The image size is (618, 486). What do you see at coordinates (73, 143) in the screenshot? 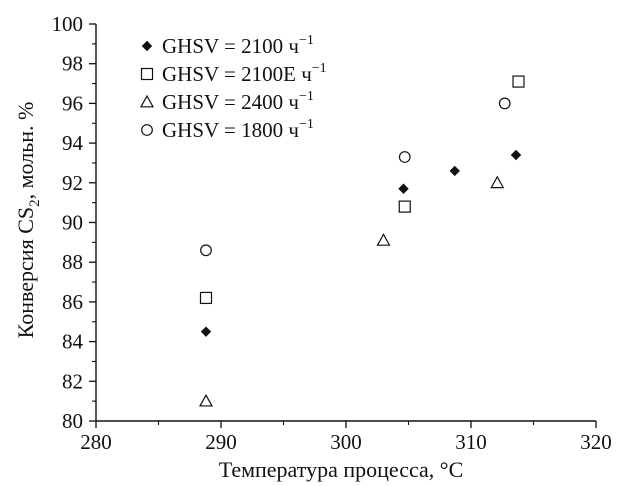
I see `y-tick-label: 94` at bounding box center [73, 143].